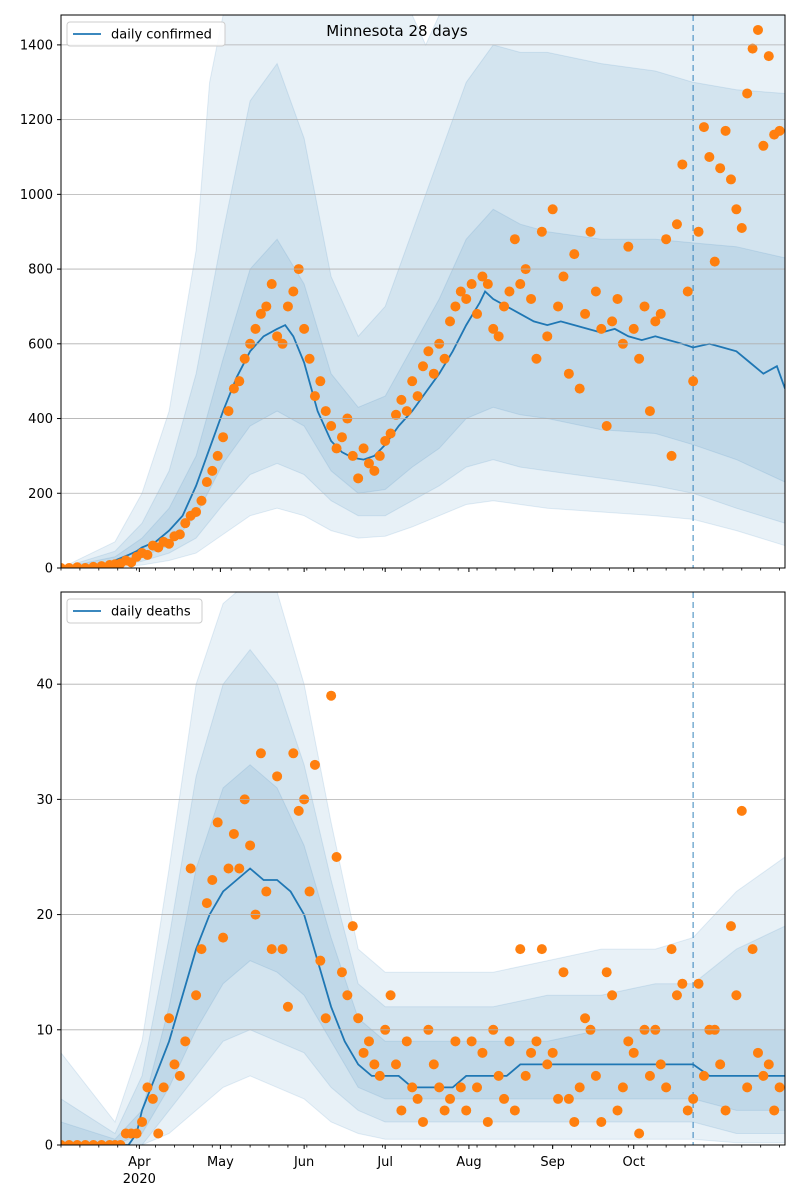 Image resolution: width=800 pixels, height=1200 pixels. Describe the element at coordinates (161, 35) in the screenshot. I see `legend-label: daily confirmed` at that location.